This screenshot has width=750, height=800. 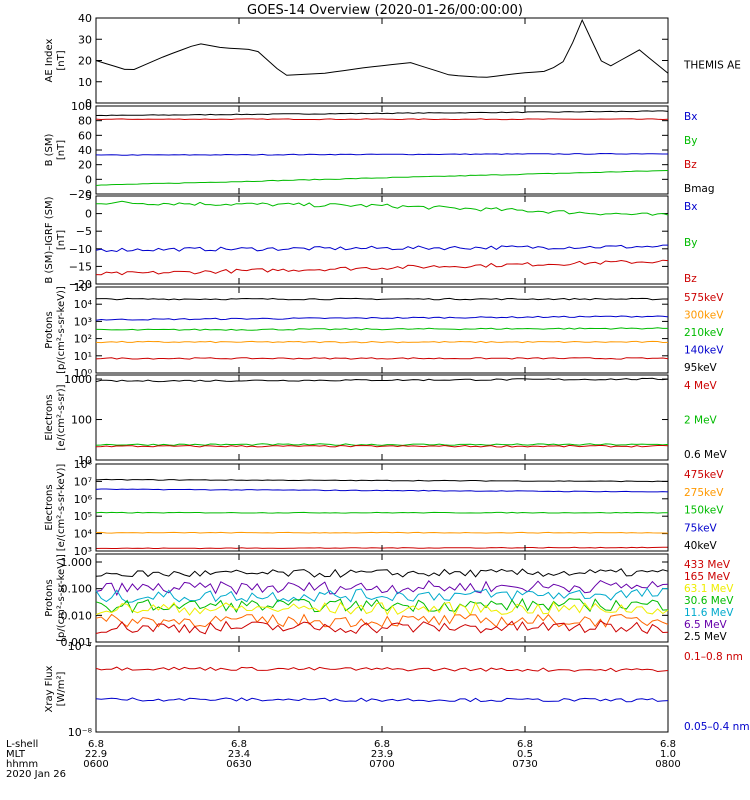 What do you see at coordinates (704, 475) in the screenshot?
I see `legend-entry: 475keV` at bounding box center [704, 475].